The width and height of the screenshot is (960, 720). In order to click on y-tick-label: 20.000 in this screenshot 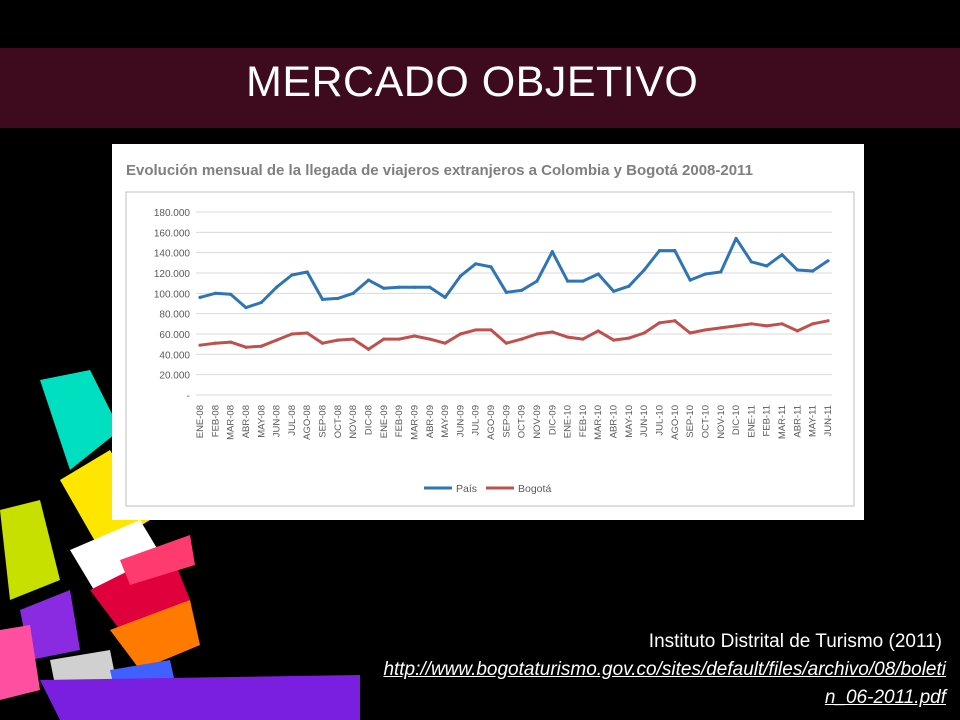, I will do `click(174, 376)`.